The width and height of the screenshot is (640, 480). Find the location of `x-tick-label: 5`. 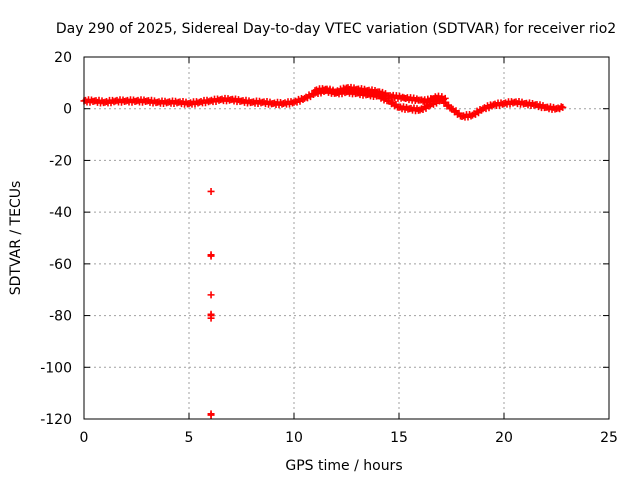

x-tick-label: 5 is located at coordinates (189, 438).